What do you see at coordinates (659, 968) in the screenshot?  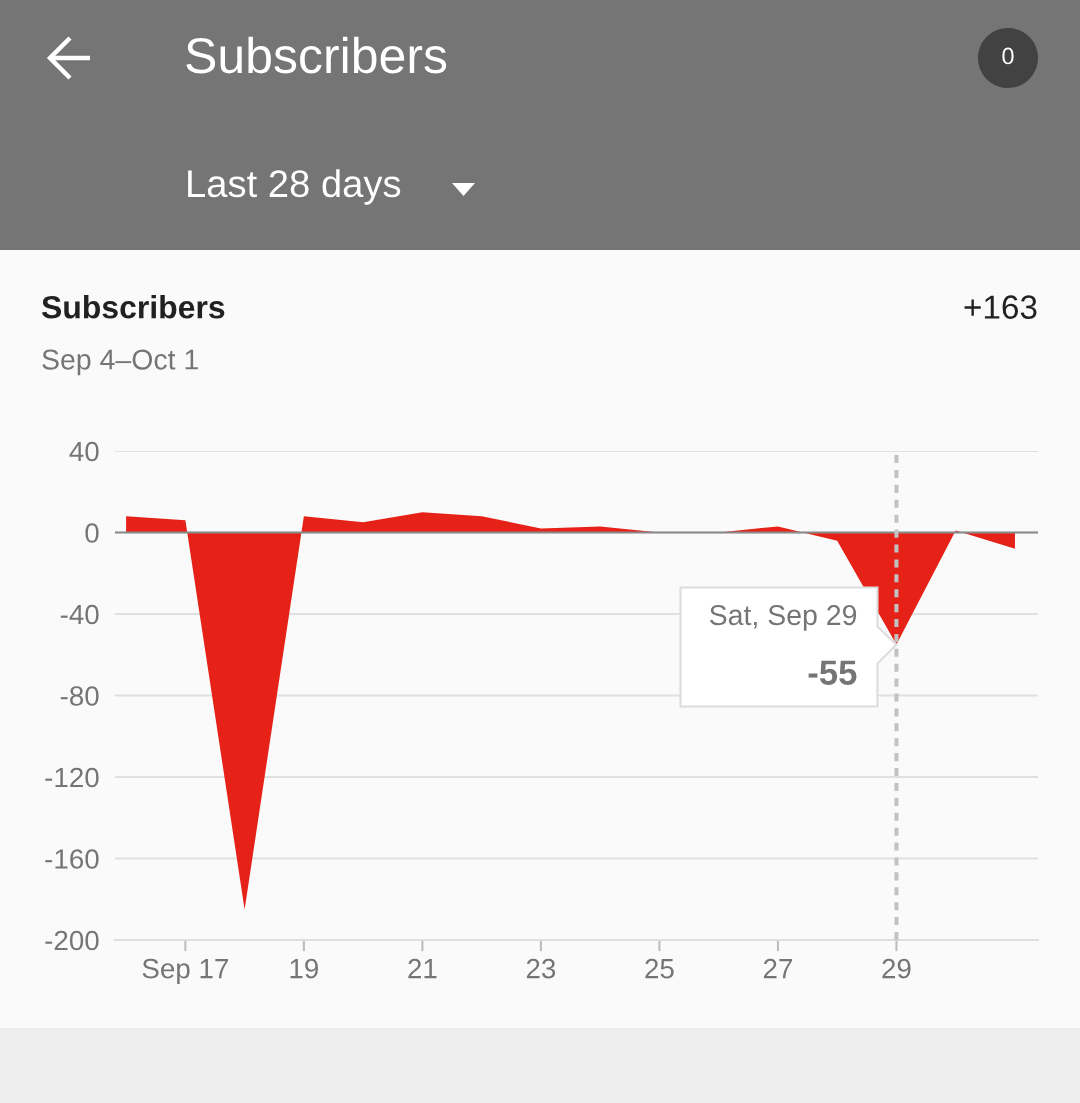 I see `x-tick-label: 25` at bounding box center [659, 968].